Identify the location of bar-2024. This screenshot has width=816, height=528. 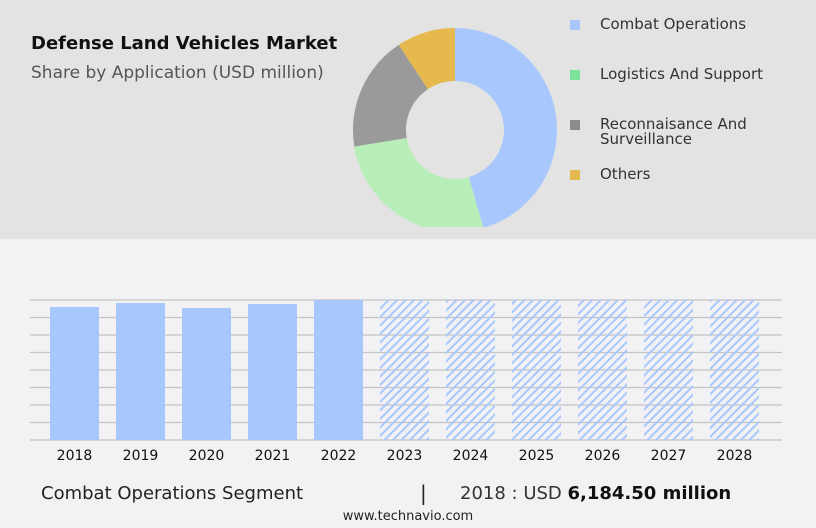
(470, 370).